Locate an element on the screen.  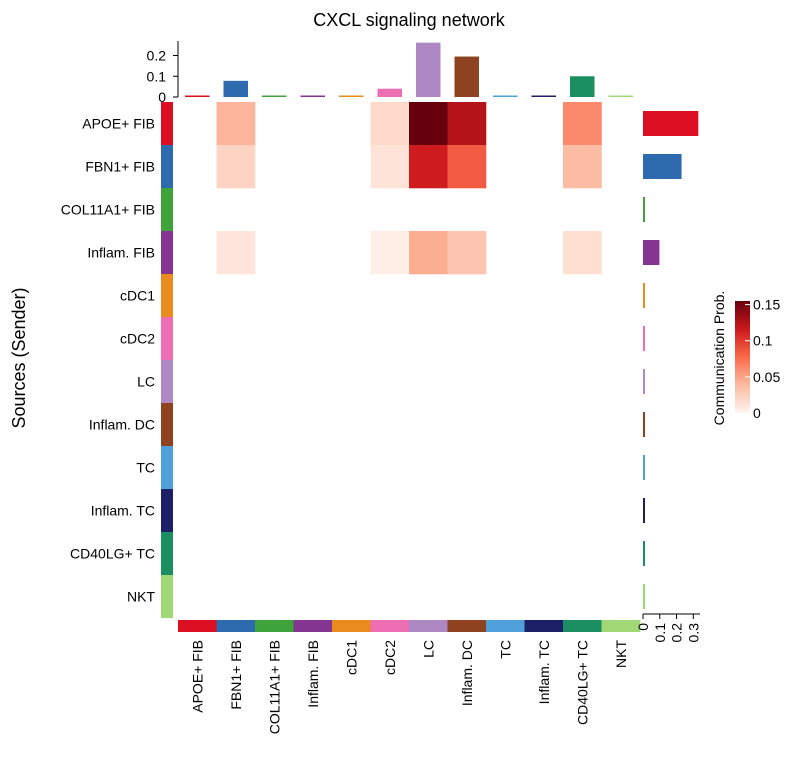
row-color-cd40lg-tc is located at coordinates (167, 553).